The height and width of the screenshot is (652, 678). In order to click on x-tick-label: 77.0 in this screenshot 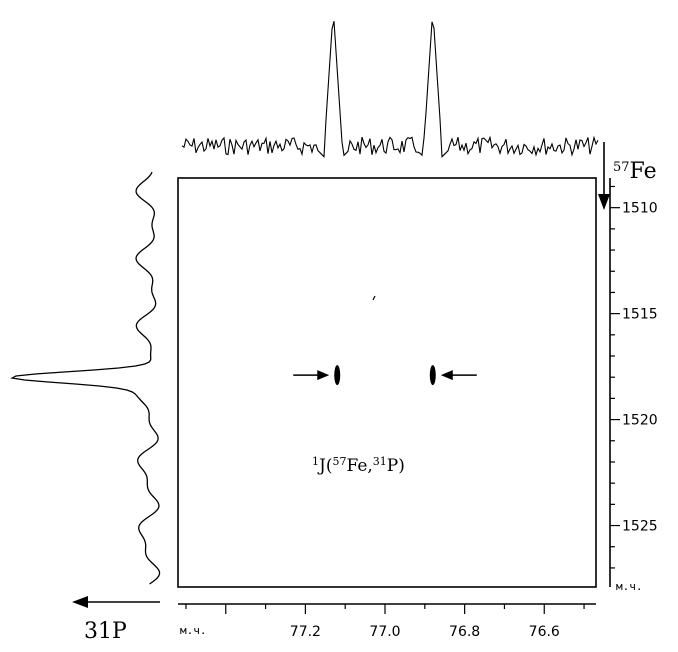, I will do `click(384, 632)`.